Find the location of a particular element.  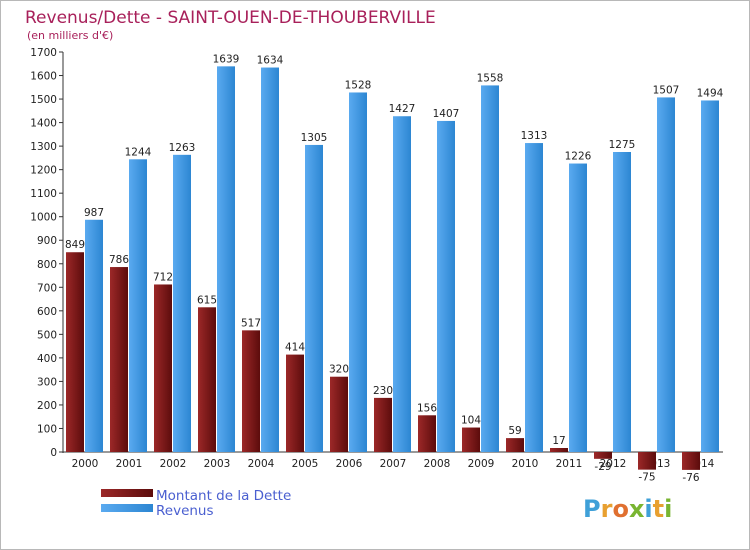

x-tick-label: 2007 is located at coordinates (393, 464).